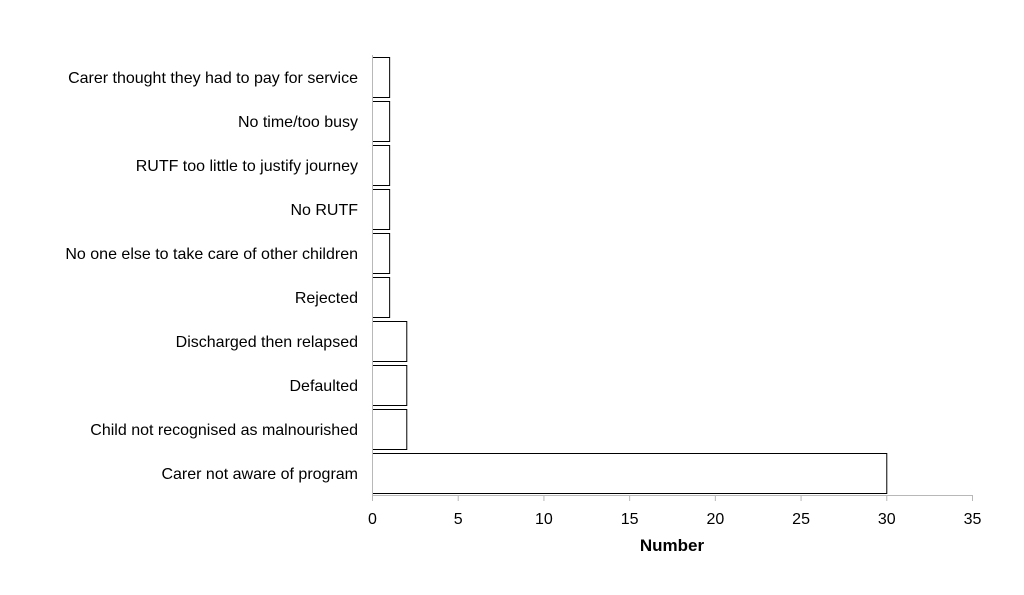 Image resolution: width=1024 pixels, height=595 pixels. What do you see at coordinates (324, 210) in the screenshot?
I see `category-label: No RUTF` at bounding box center [324, 210].